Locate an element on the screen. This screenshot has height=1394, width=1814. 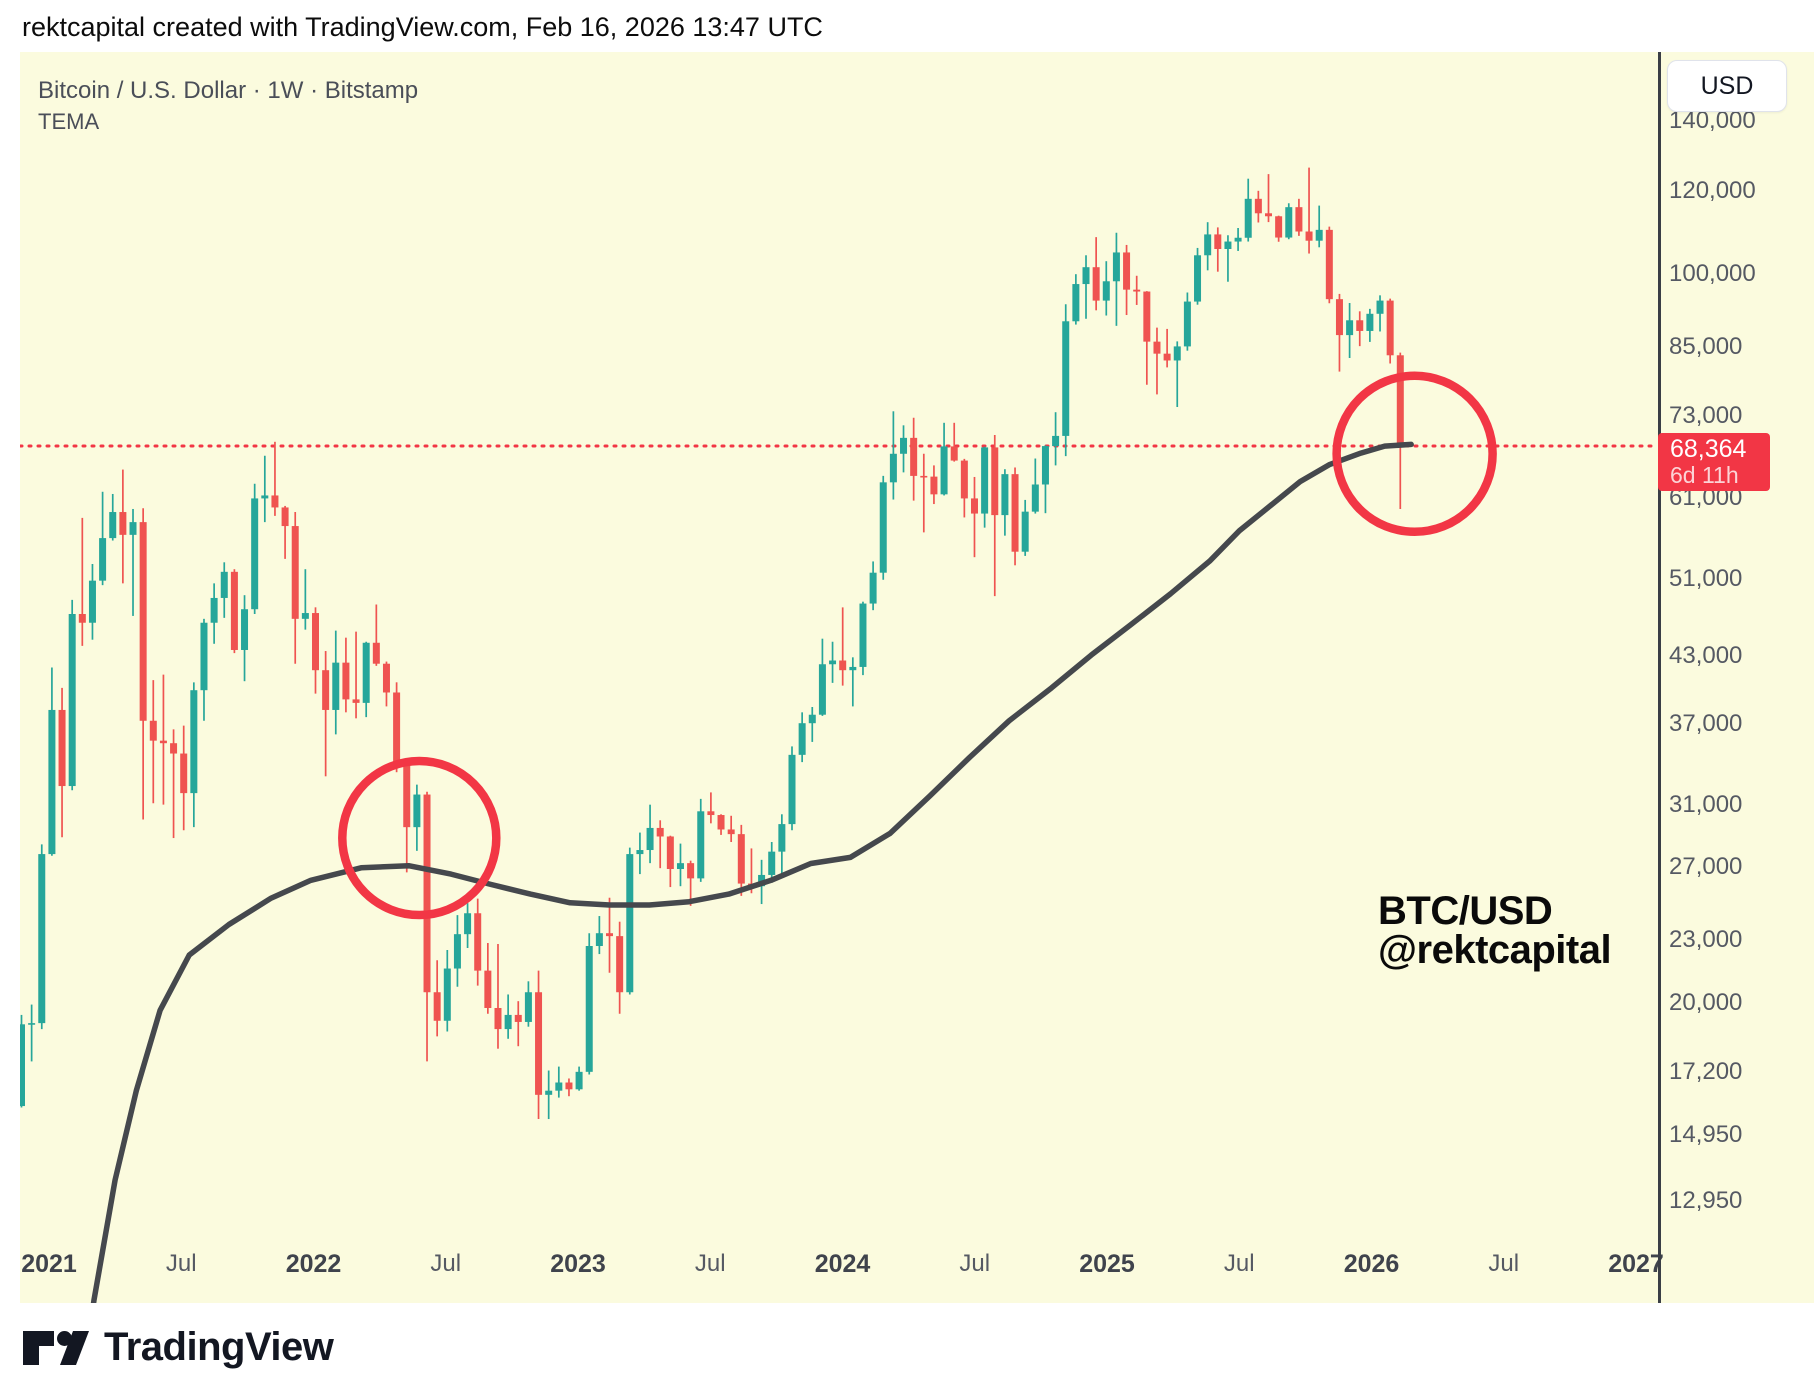
price-axis-separator is located at coordinates (1659, 677).